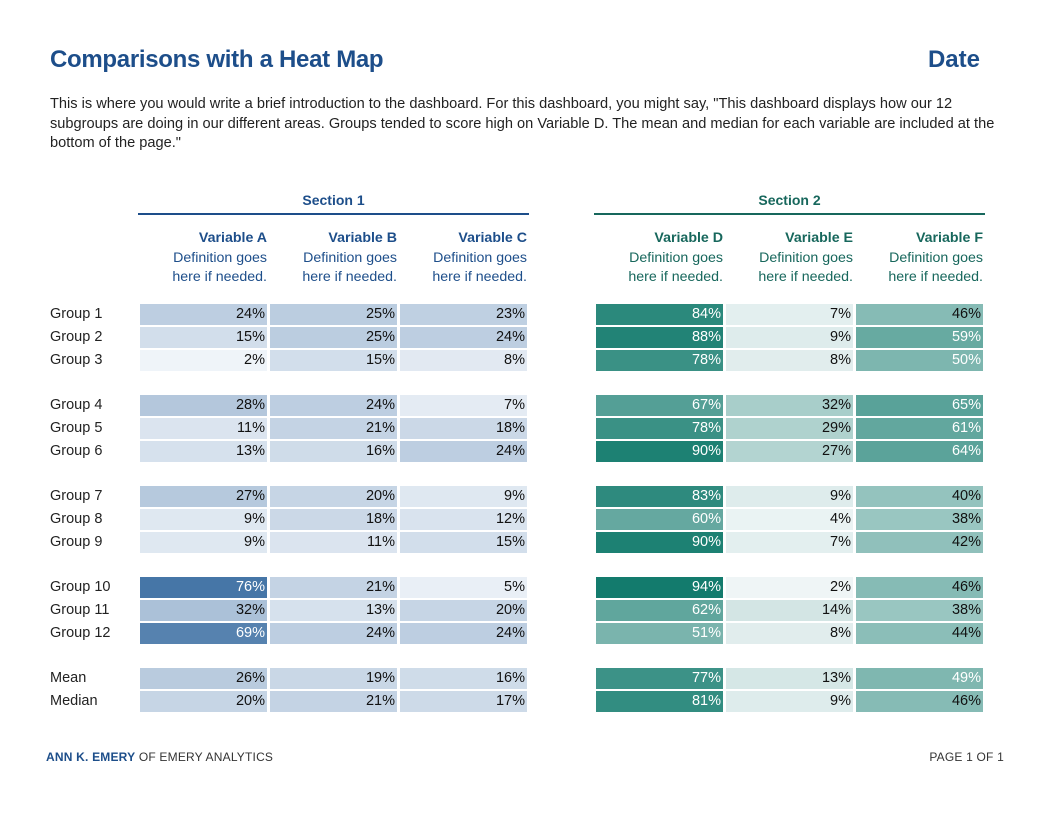  What do you see at coordinates (789, 610) in the screenshot?
I see `heatmap-cell: 14%` at bounding box center [789, 610].